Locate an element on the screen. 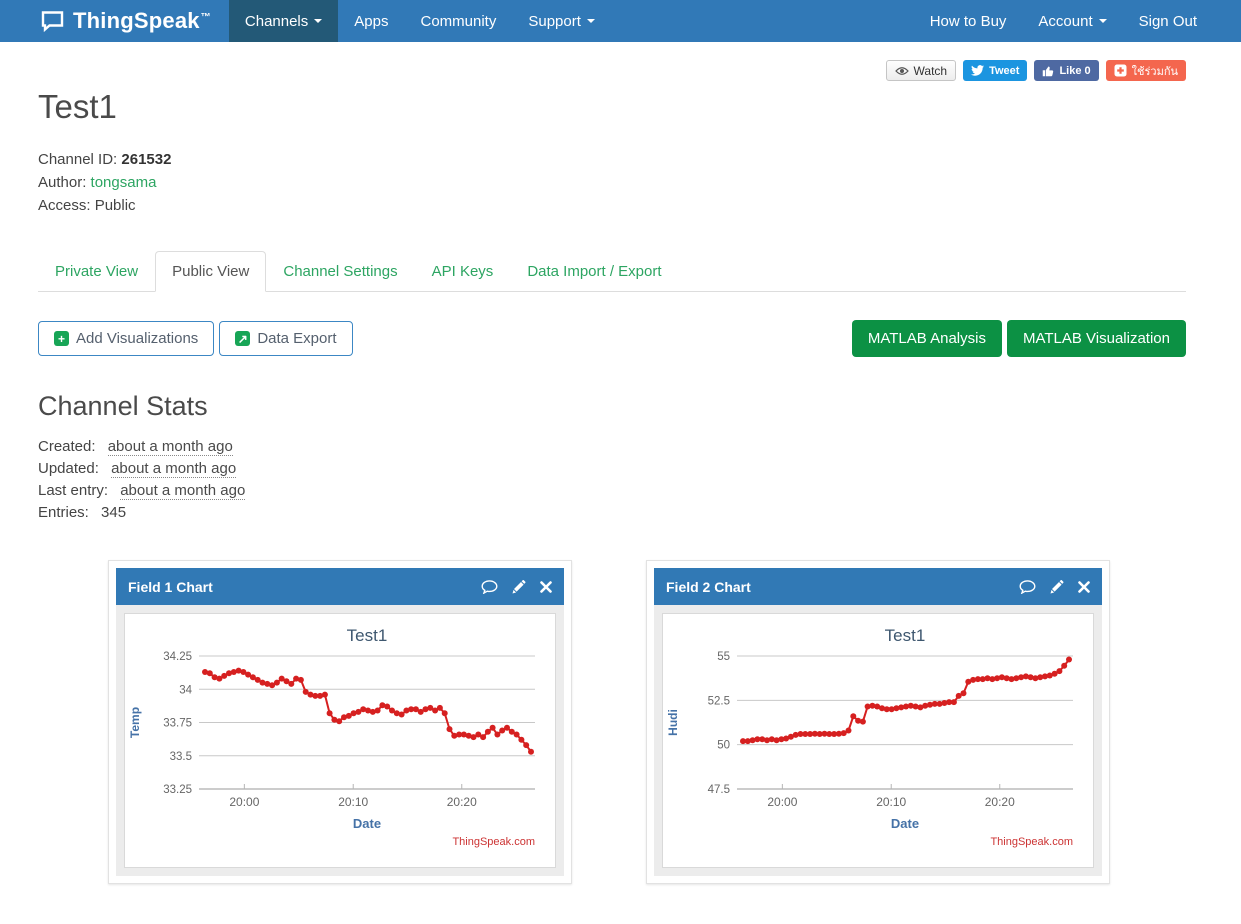 The width and height of the screenshot is (1241, 924). channel-stats-heading: Channel Stats is located at coordinates (123, 406).